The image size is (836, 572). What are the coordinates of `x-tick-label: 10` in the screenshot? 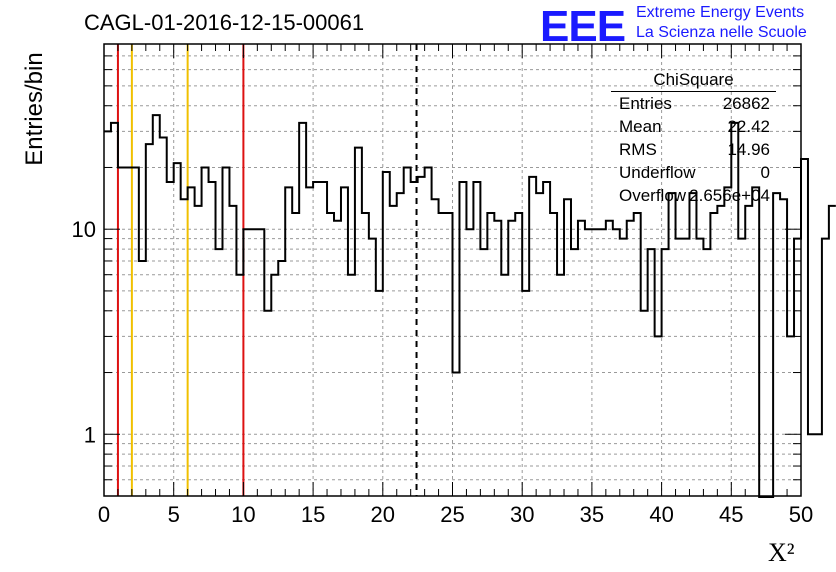 It's located at (243, 514).